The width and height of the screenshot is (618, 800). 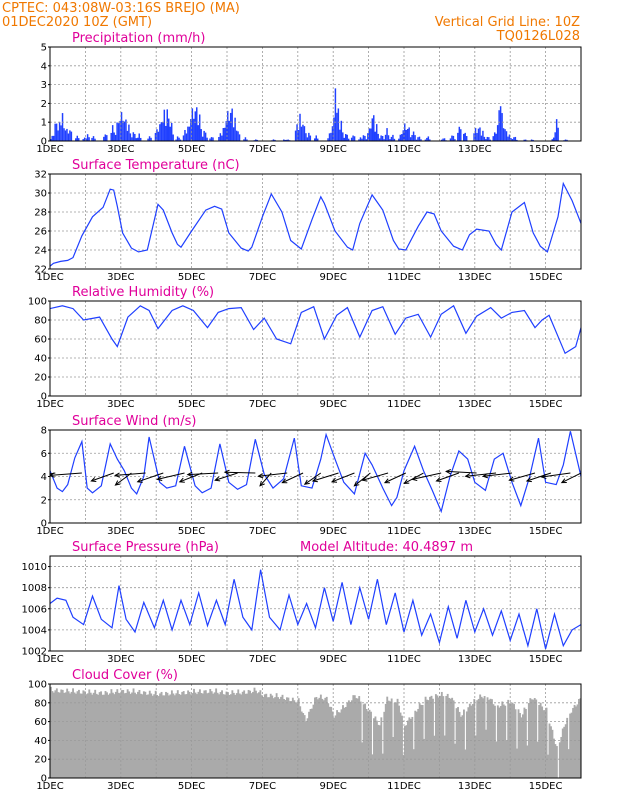 What do you see at coordinates (34, 567) in the screenshot?
I see `y-tick-label: 1010` at bounding box center [34, 567].